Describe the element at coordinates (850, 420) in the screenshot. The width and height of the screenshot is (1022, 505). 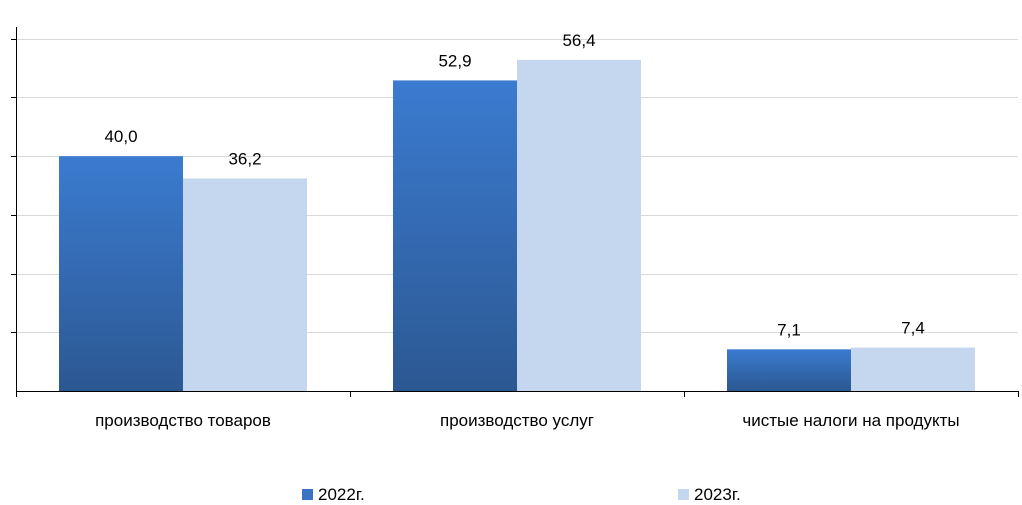
I see `category-label: чистые налоги на продукты` at that location.